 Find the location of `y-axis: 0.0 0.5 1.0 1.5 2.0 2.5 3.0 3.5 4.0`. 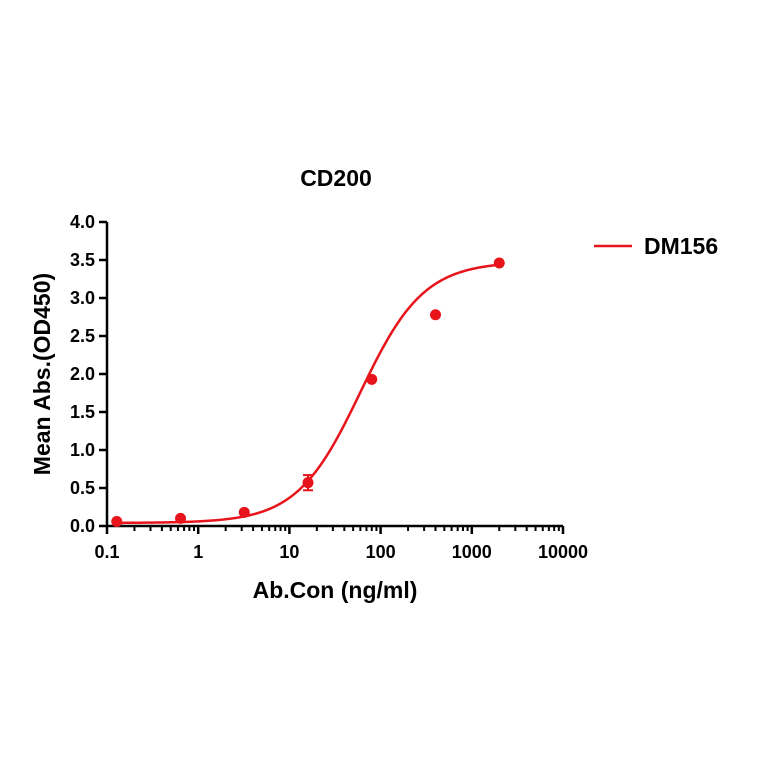

y-axis: 0.0 0.5 1.0 1.5 2.0 2.5 3.0 3.5 4.0 is located at coordinates (89, 374).